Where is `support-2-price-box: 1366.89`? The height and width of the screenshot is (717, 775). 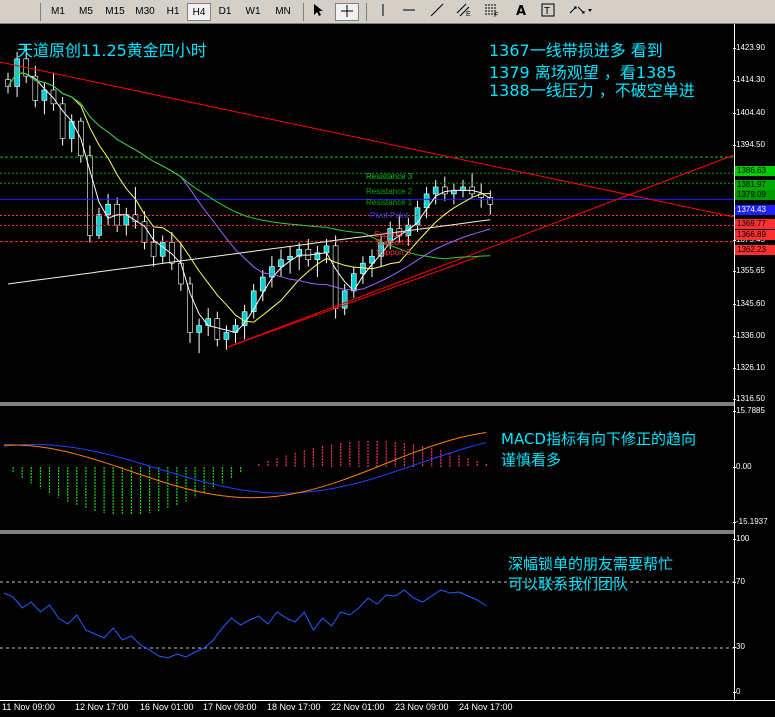 support-2-price-box: 1366.89 is located at coordinates (755, 235).